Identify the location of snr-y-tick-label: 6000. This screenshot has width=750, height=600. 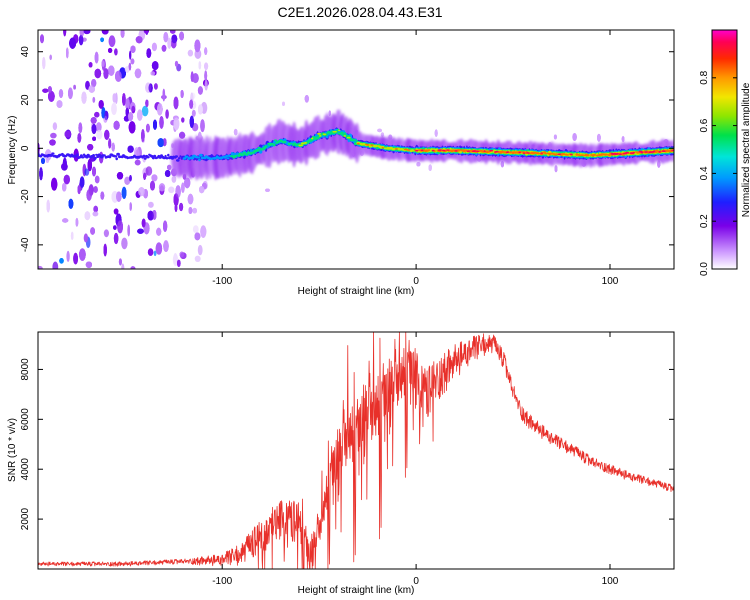
(25, 419).